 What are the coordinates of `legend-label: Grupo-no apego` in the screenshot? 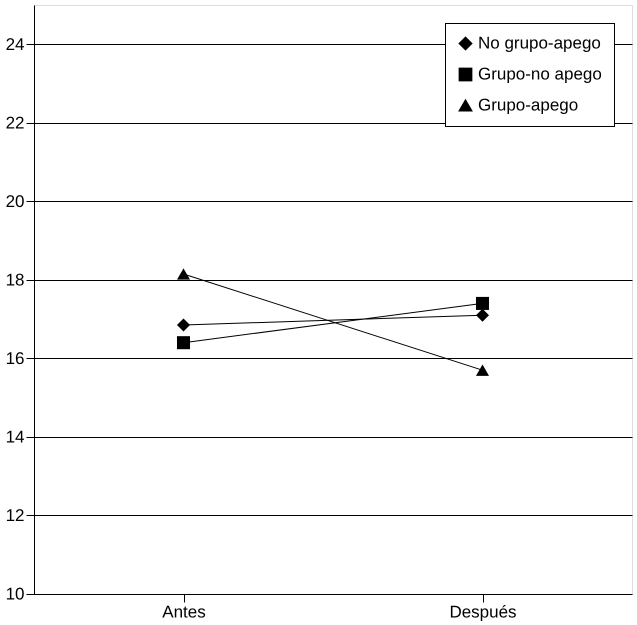 It's located at (540, 74).